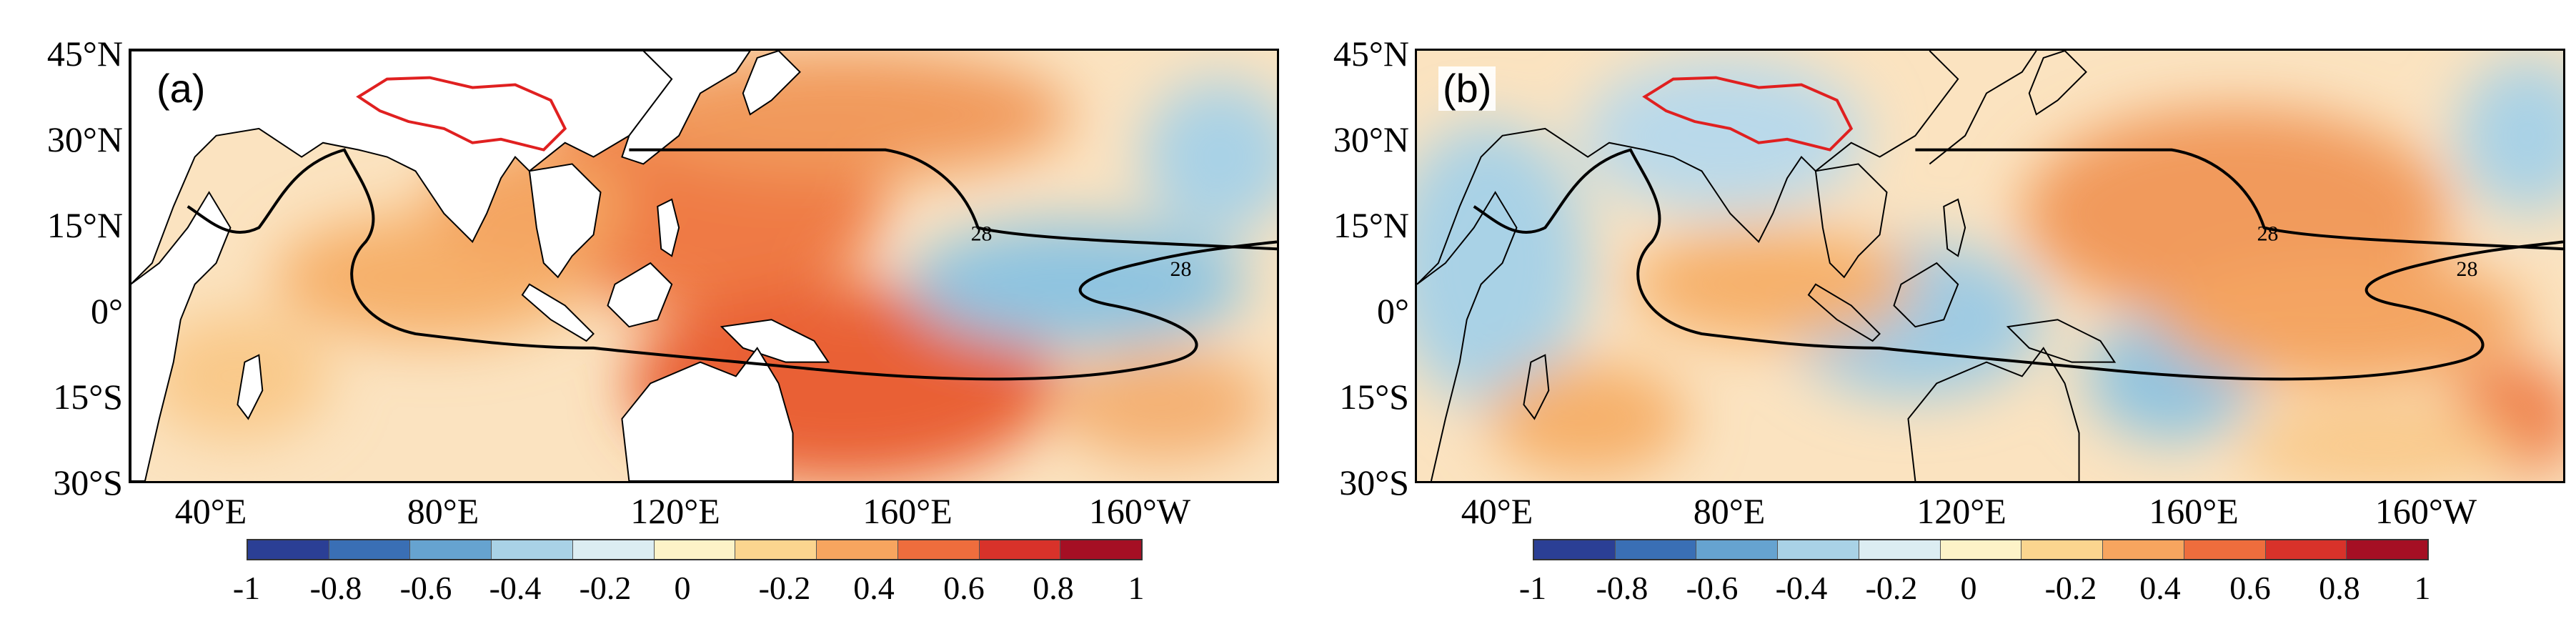 The height and width of the screenshot is (639, 2576). Describe the element at coordinates (1954, 227) in the screenshot. I see `coastline-philippines` at that location.